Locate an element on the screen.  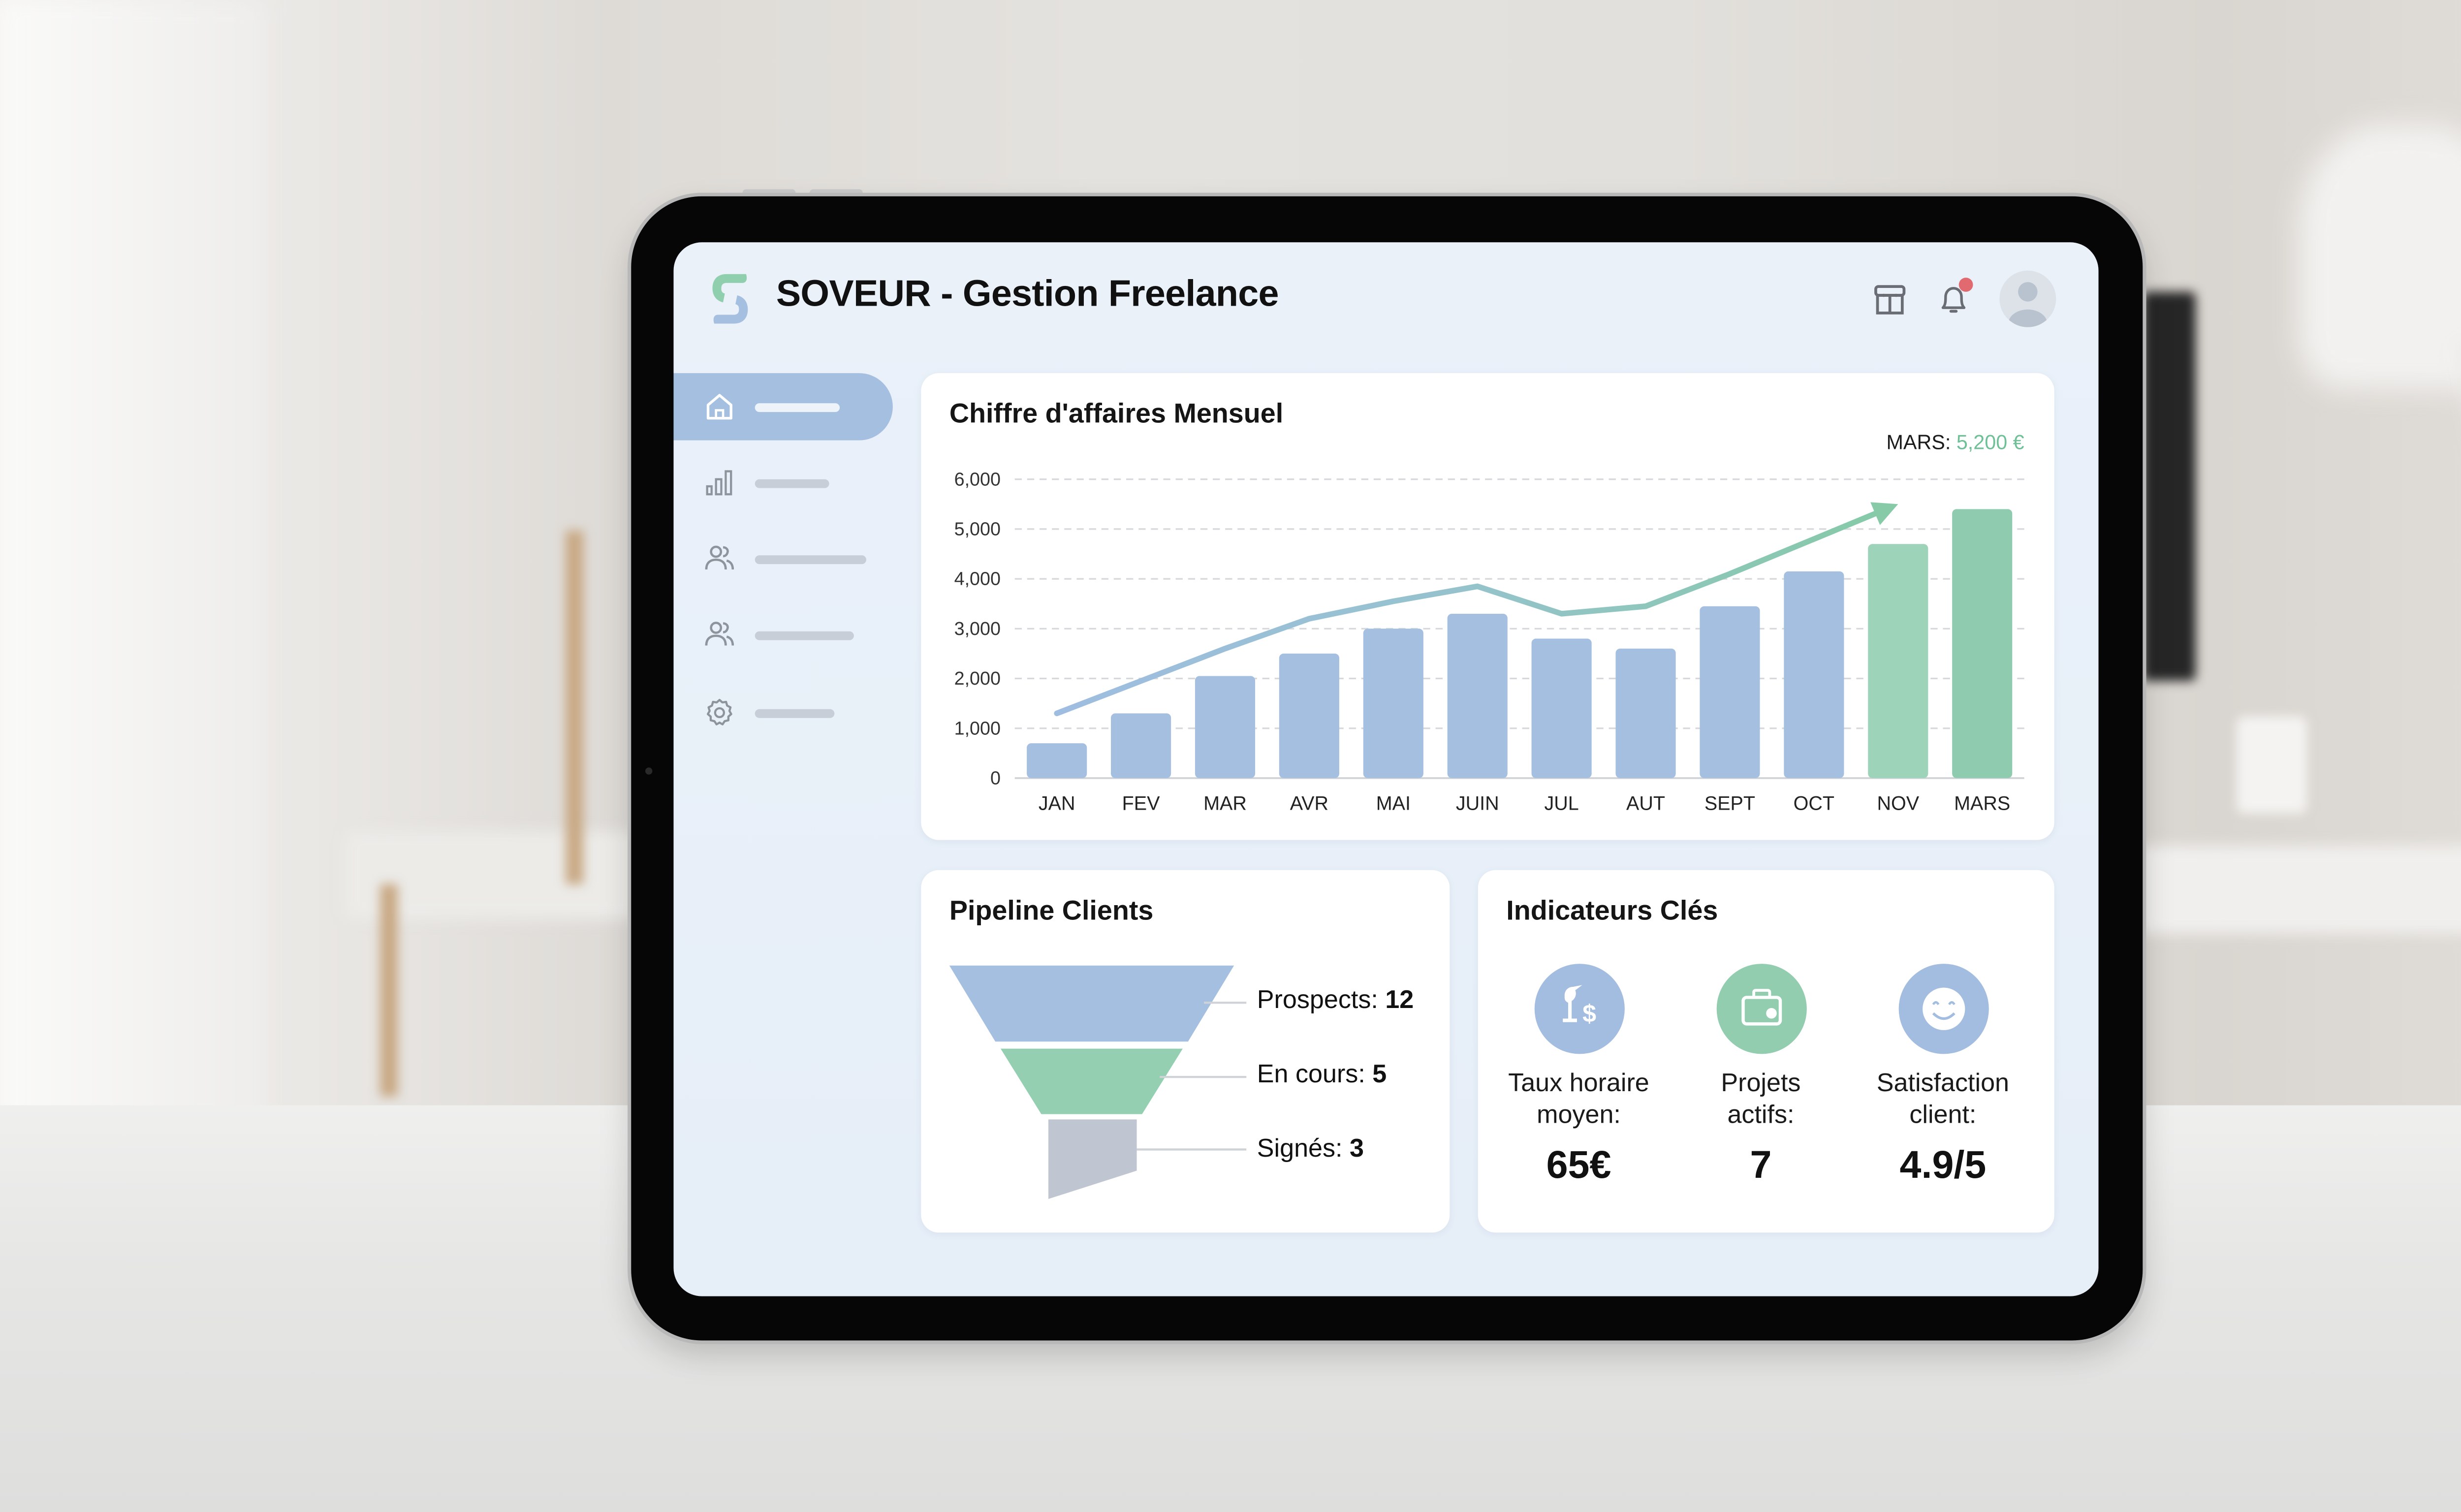
bar-aut is located at coordinates (1645, 713).